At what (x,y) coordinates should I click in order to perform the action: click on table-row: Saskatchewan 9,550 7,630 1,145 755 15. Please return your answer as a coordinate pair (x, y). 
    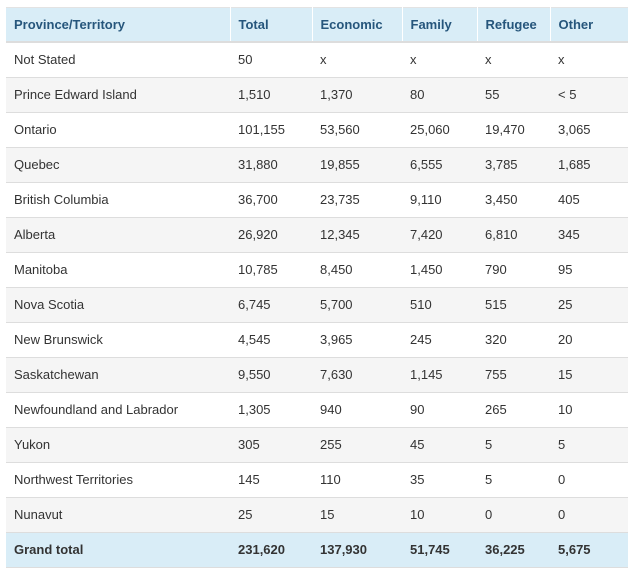
    Looking at the image, I should click on (317, 375).